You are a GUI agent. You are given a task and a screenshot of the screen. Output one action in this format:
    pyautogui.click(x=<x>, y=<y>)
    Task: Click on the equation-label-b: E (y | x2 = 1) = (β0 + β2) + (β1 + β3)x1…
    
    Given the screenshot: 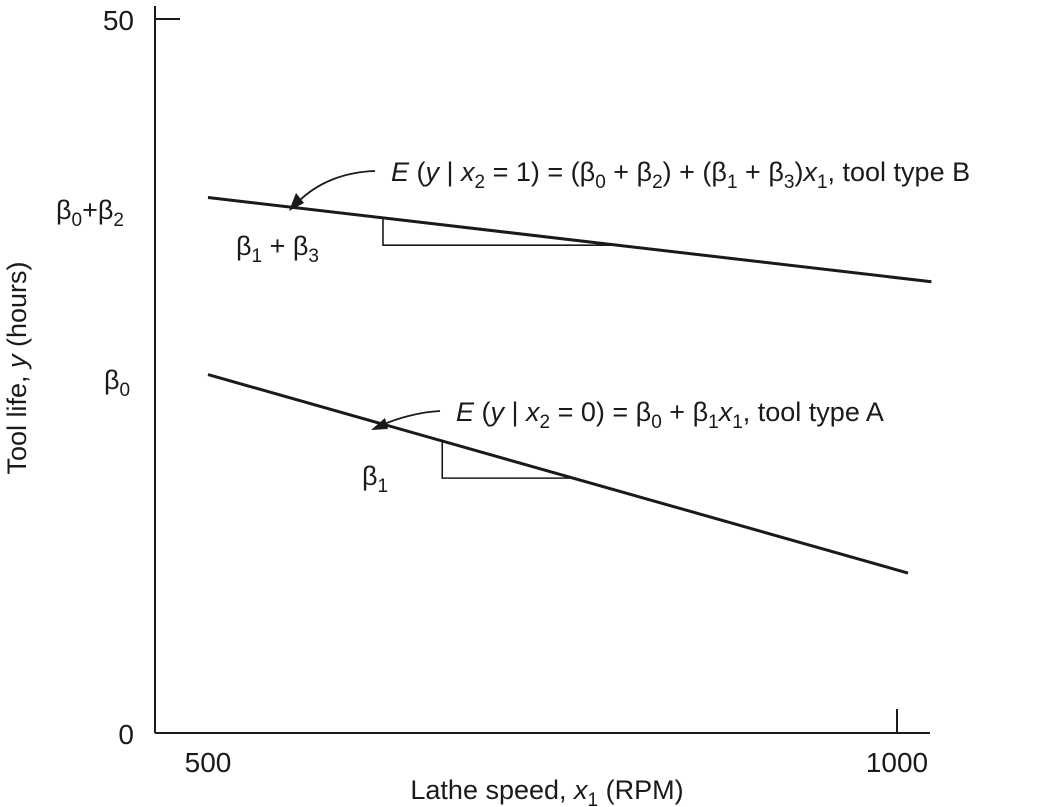 What is the action you would take?
    pyautogui.click(x=680, y=175)
    